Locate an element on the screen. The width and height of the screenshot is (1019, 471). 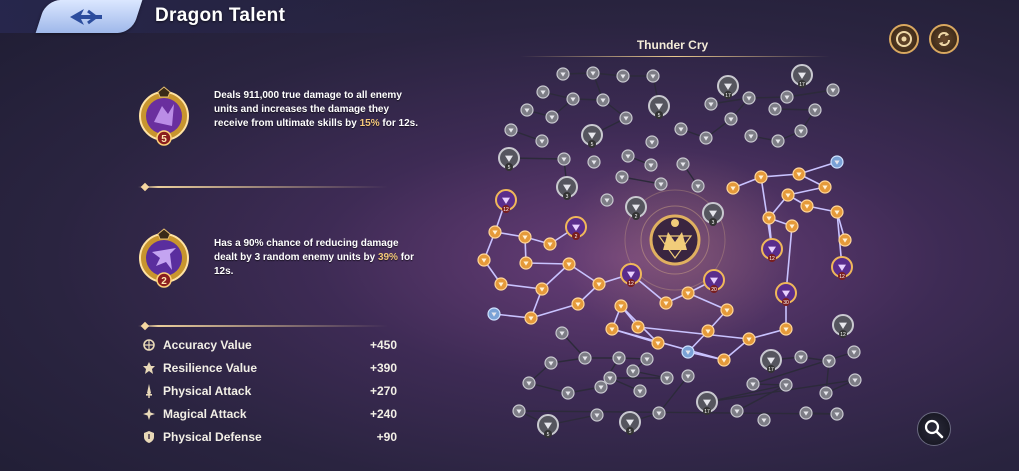
zoom-button is located at coordinates (934, 429).